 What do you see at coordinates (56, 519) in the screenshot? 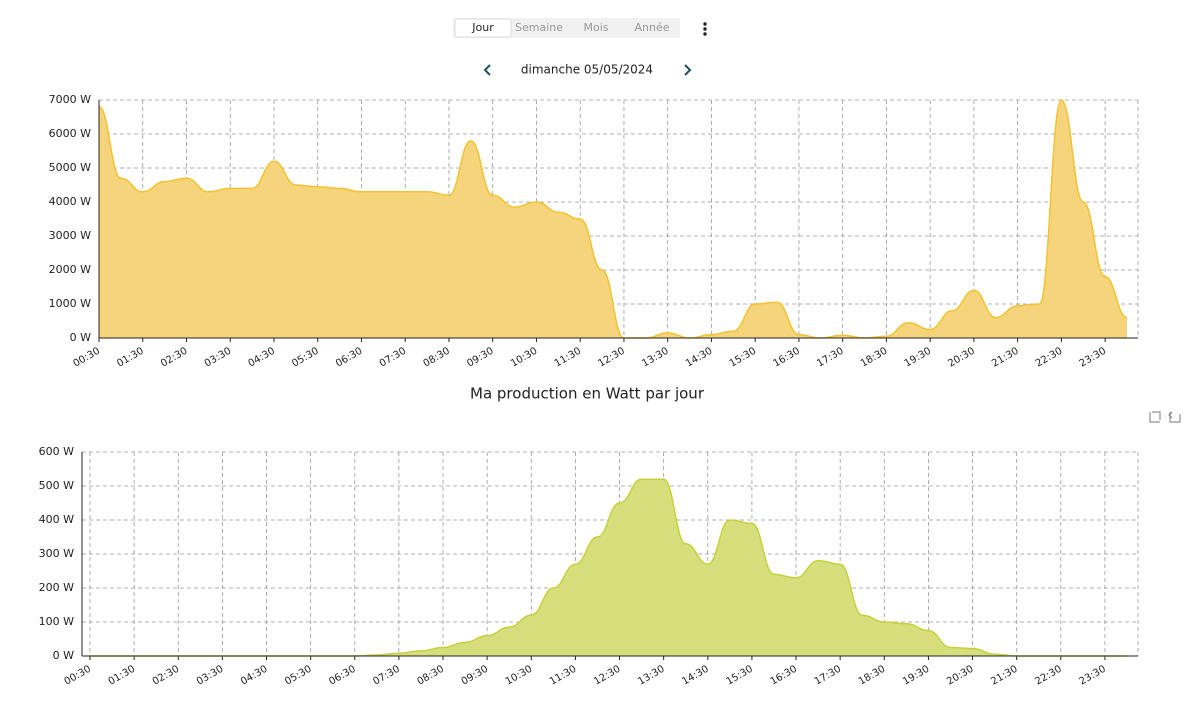
I see `y-tick-label: 400 W` at bounding box center [56, 519].